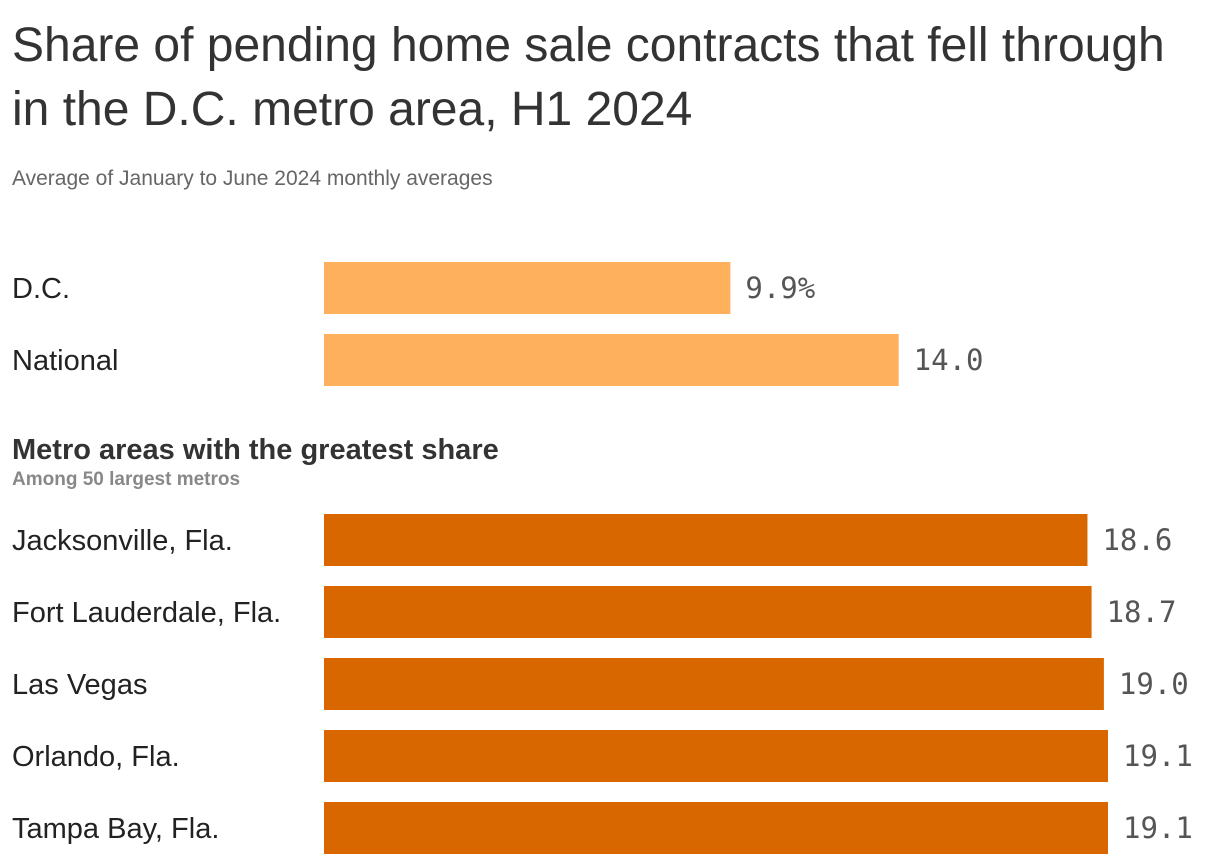 The height and width of the screenshot is (864, 1220). Describe the element at coordinates (126, 479) in the screenshot. I see `section-subtitle-metros: Among 50 largest metros` at that location.